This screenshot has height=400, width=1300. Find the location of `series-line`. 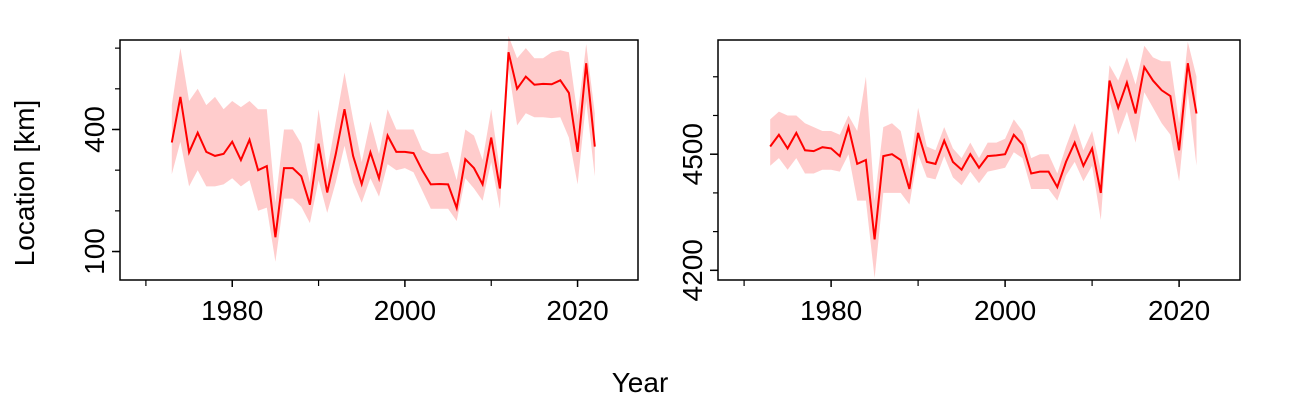

series-line is located at coordinates (983, 151).